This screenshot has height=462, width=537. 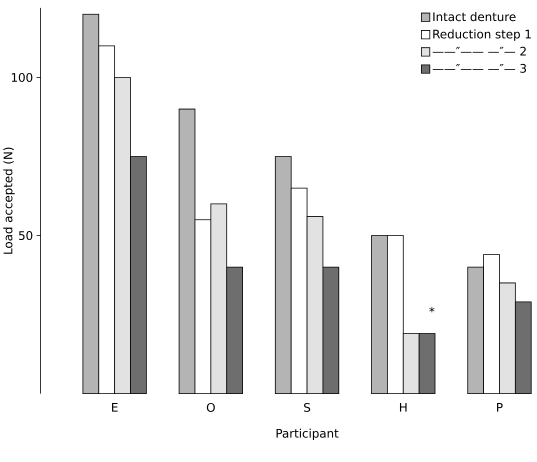 What do you see at coordinates (9, 201) in the screenshot?
I see `y-axis-title: Load accepted (N)` at bounding box center [9, 201].